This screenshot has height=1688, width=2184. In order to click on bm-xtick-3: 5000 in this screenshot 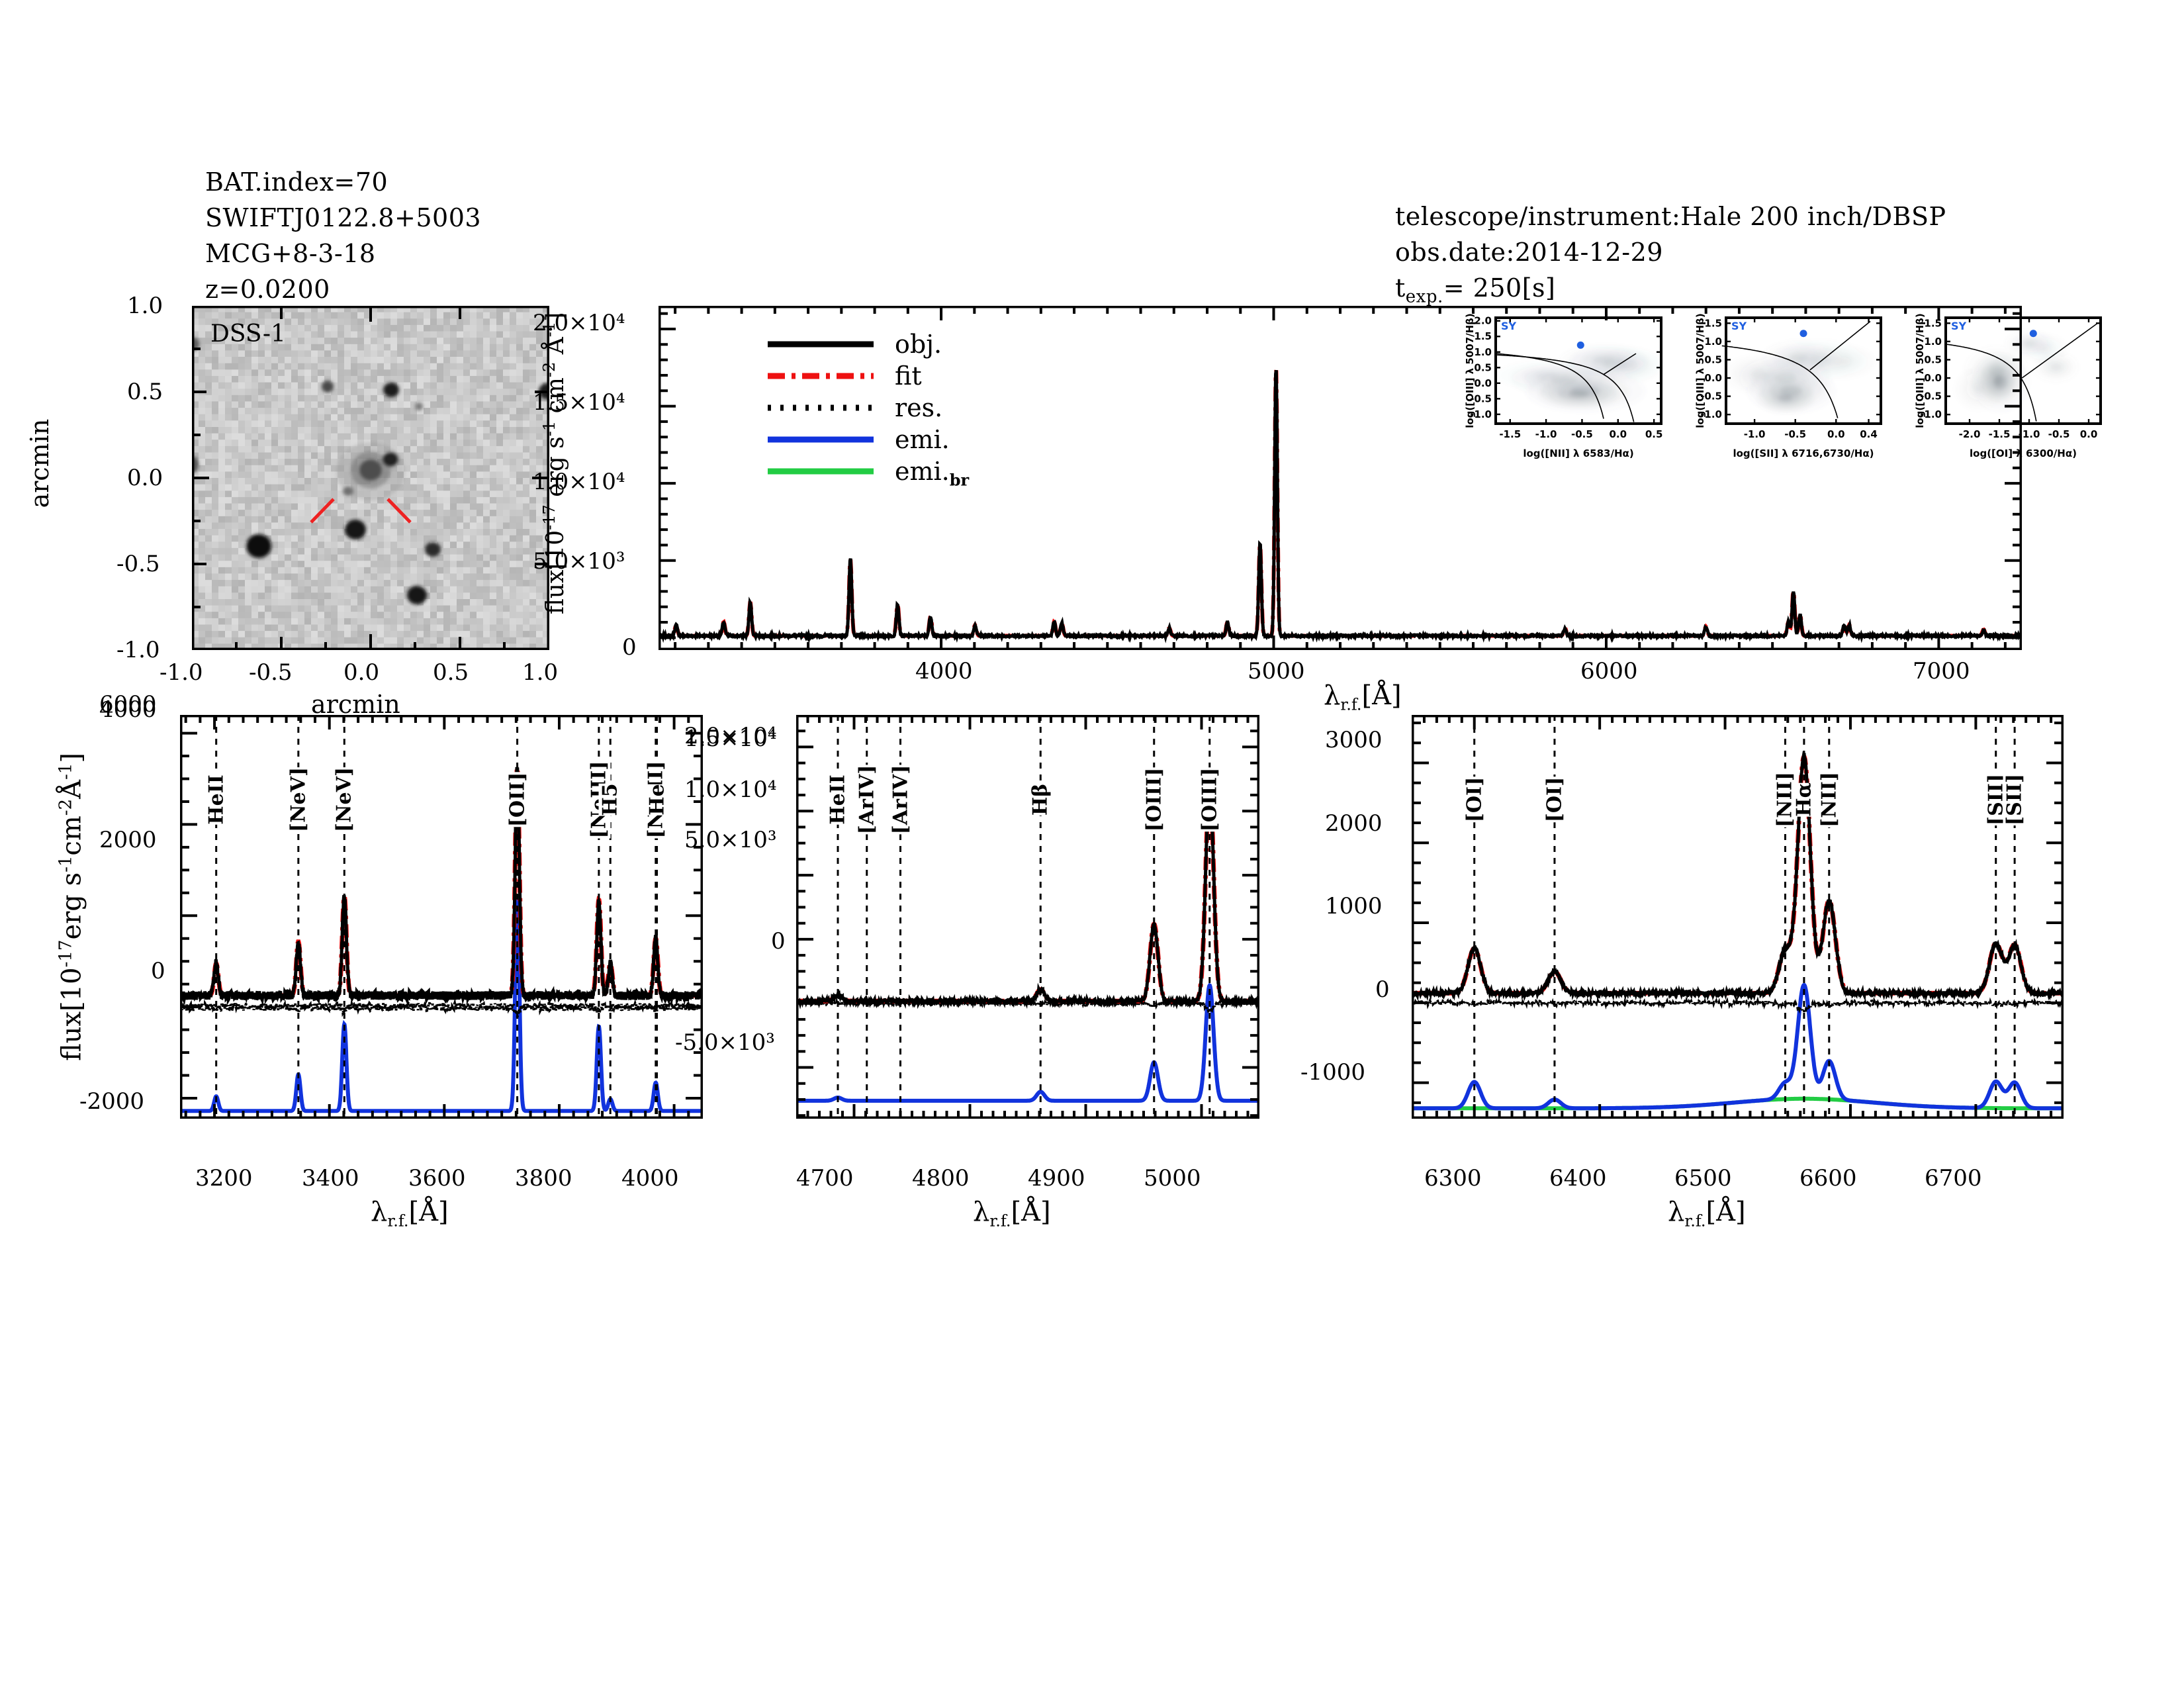, I will do `click(1172, 1178)`.